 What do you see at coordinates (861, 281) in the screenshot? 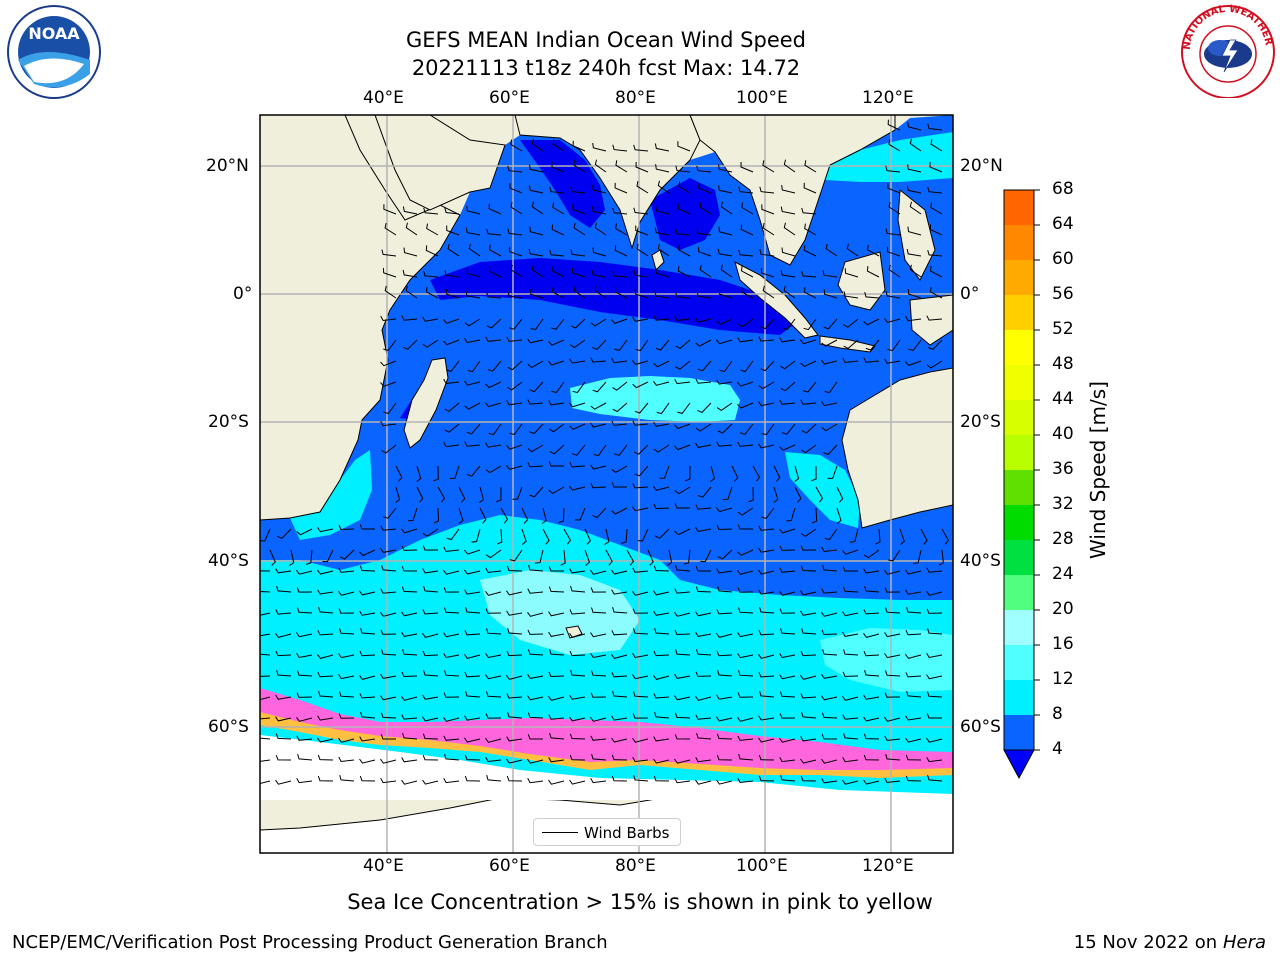
I see `borneo` at bounding box center [861, 281].